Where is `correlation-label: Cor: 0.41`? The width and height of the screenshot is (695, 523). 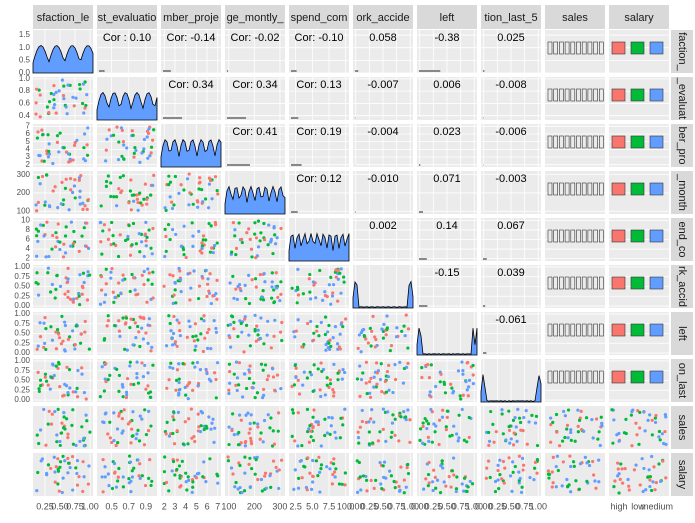 correlation-label: Cor: 0.41 is located at coordinates (254, 132).